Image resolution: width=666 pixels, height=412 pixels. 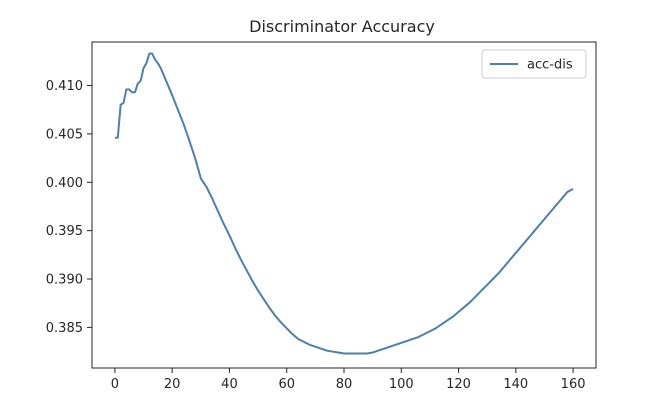 What do you see at coordinates (550, 65) in the screenshot?
I see `legend-label: acc-dis` at bounding box center [550, 65].